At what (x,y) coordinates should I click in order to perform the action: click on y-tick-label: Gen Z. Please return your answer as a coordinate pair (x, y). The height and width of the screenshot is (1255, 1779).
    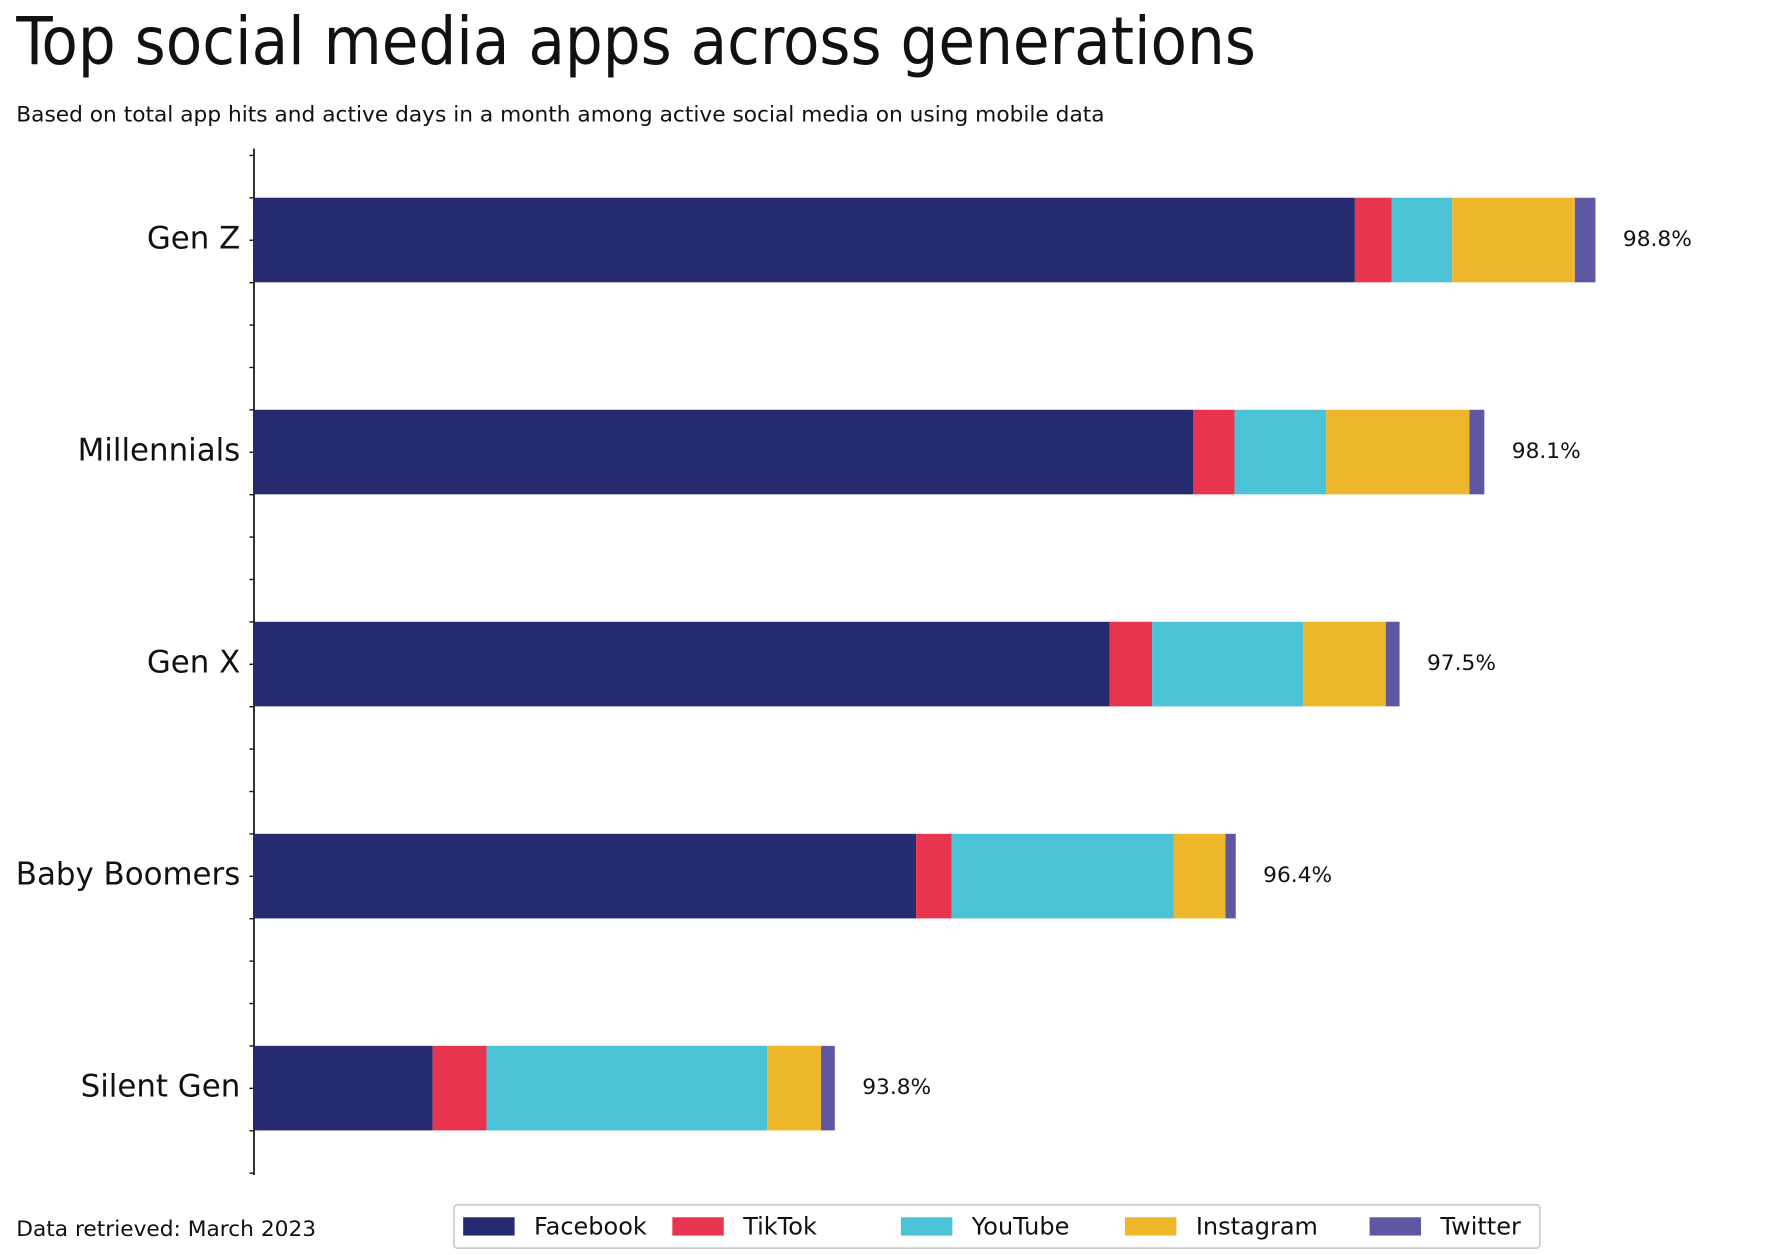
    Looking at the image, I should click on (193, 239).